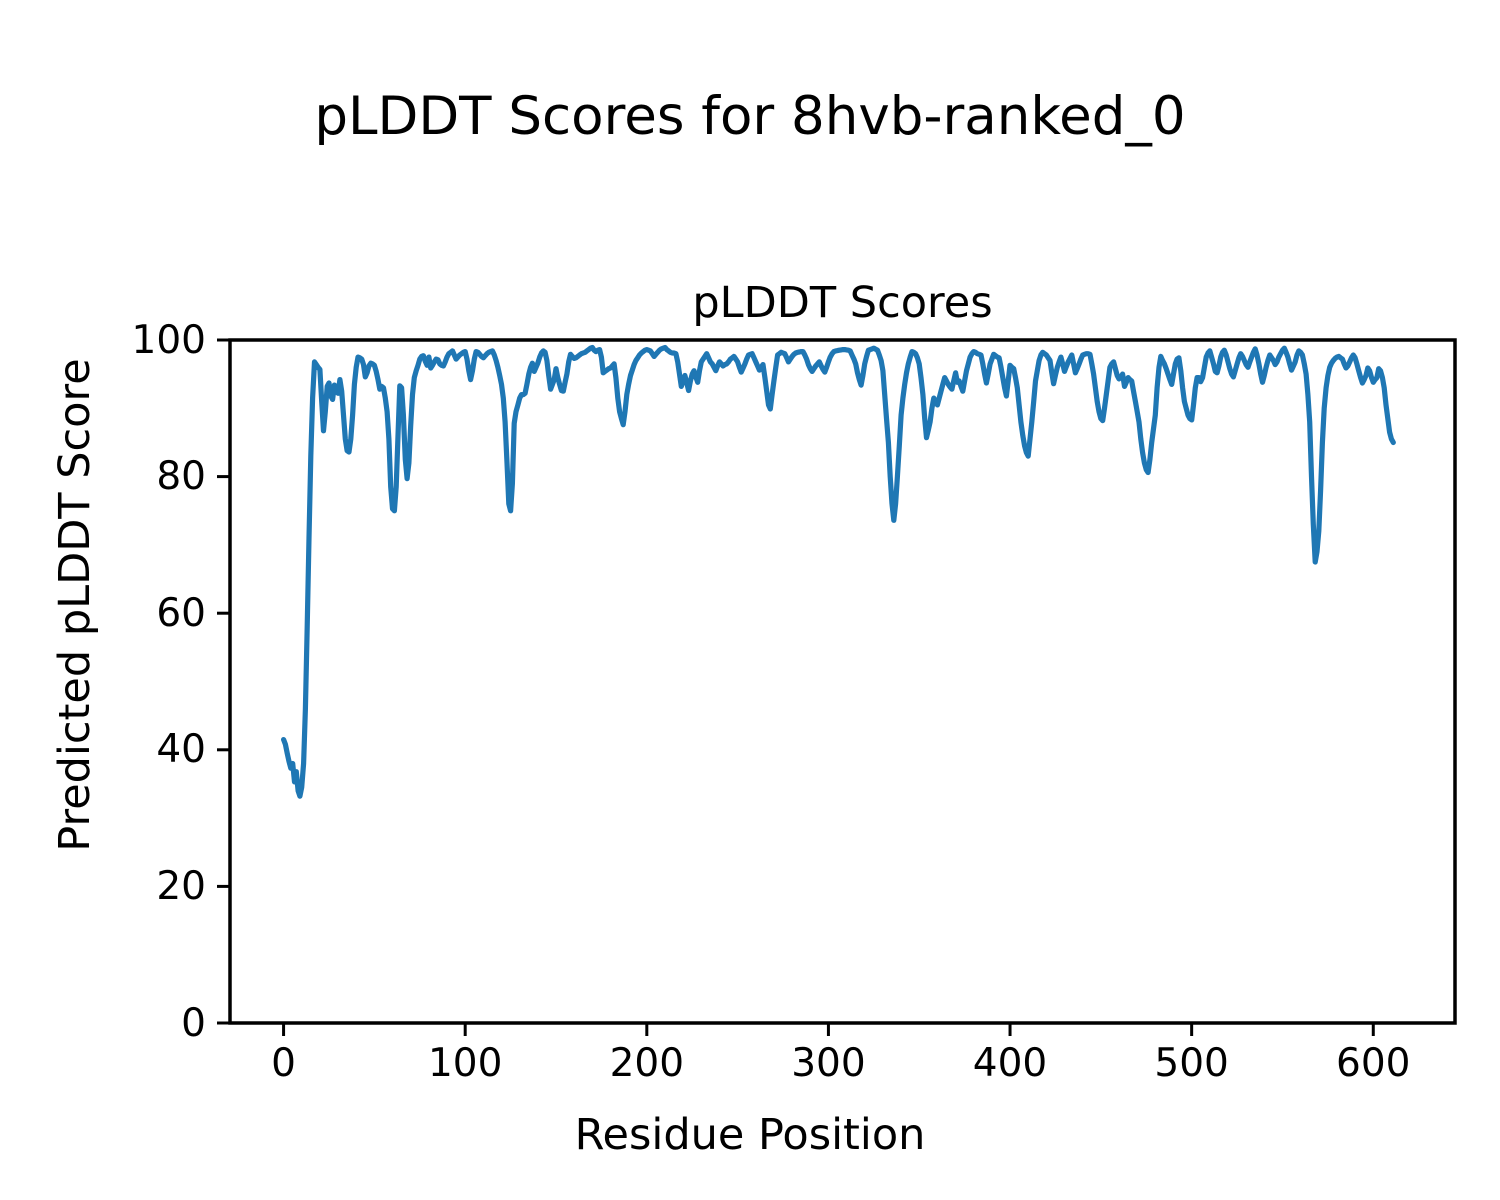  Describe the element at coordinates (750, 116) in the screenshot. I see `figure-title: pLDDT Scores for 8hvb-ranked_0` at that location.